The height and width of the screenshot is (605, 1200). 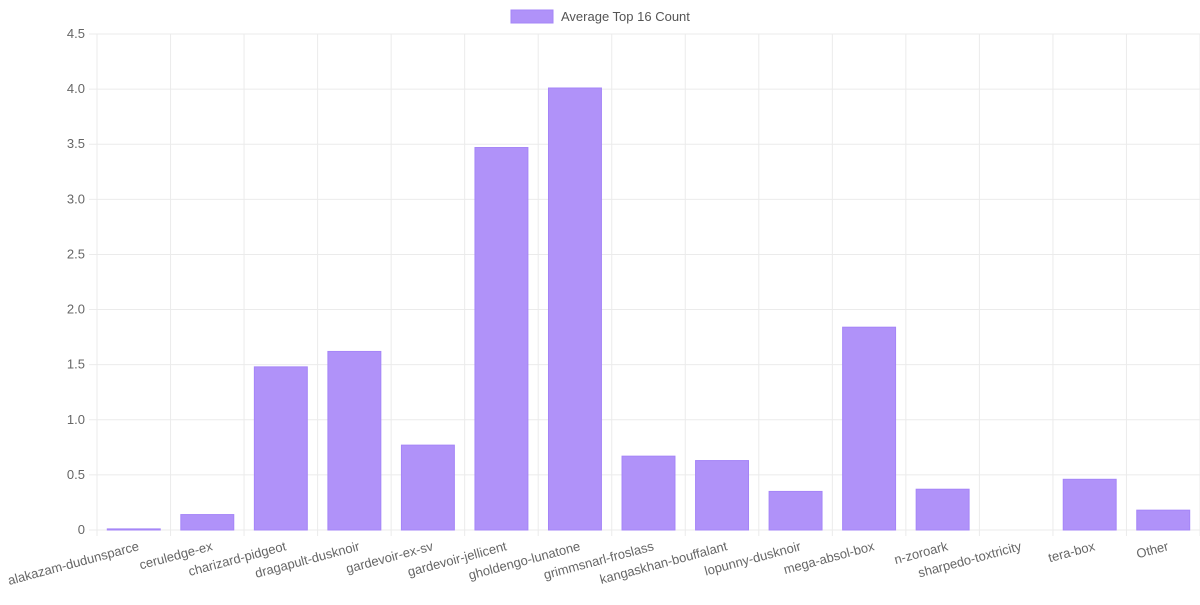 I want to click on bar-tera-box, so click(x=1089, y=504).